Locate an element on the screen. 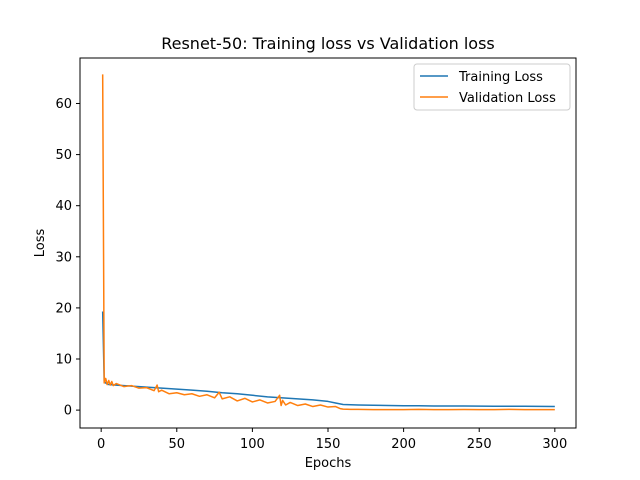  legend-box is located at coordinates (492, 87).